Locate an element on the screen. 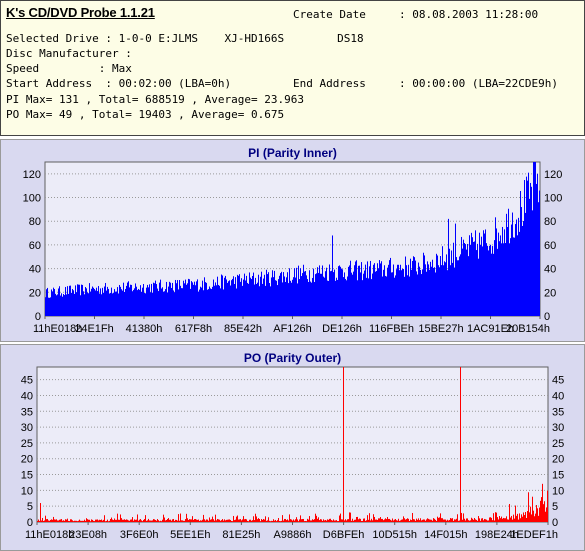 This screenshot has height=551, width=585. y-tick-label-right: 40 is located at coordinates (550, 270).